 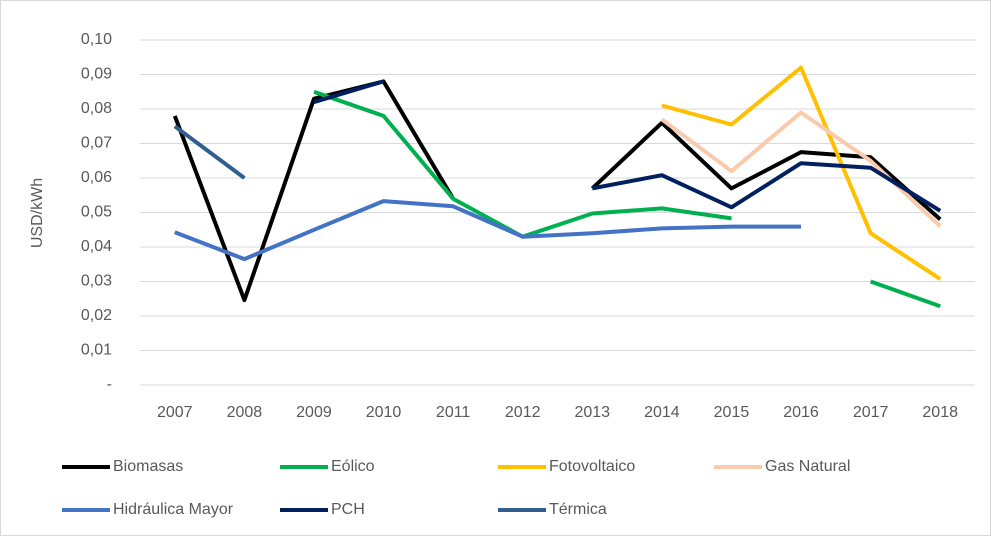 What do you see at coordinates (348, 509) in the screenshot?
I see `legend-label: PCH` at bounding box center [348, 509].